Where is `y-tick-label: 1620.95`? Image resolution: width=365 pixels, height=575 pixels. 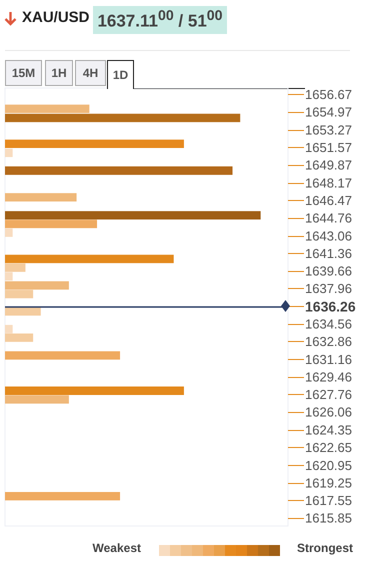 y-tick-label: 1620.95 is located at coordinates (328, 465).